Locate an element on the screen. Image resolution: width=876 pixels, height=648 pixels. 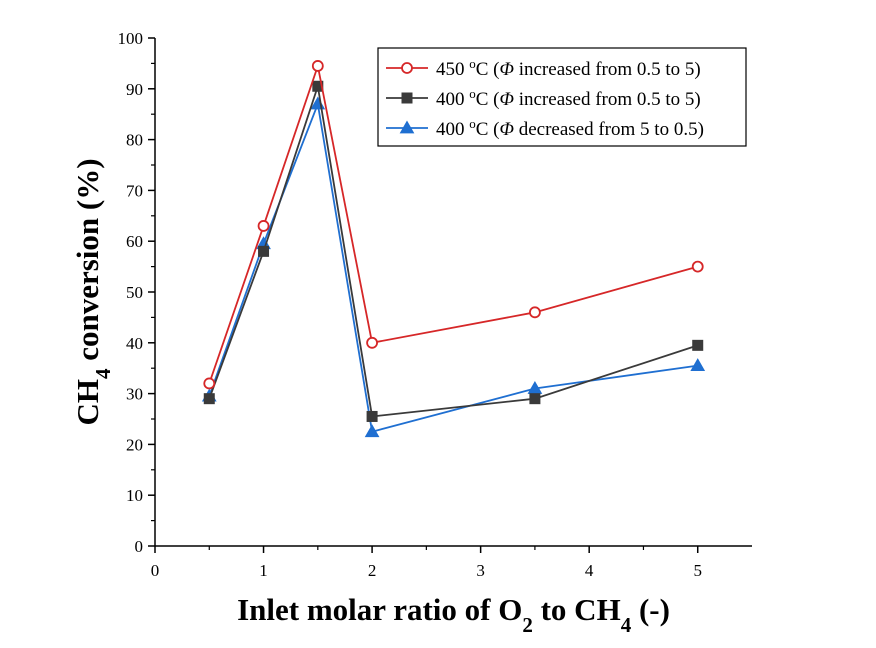
x-tick-label: 1 is located at coordinates (263, 570).